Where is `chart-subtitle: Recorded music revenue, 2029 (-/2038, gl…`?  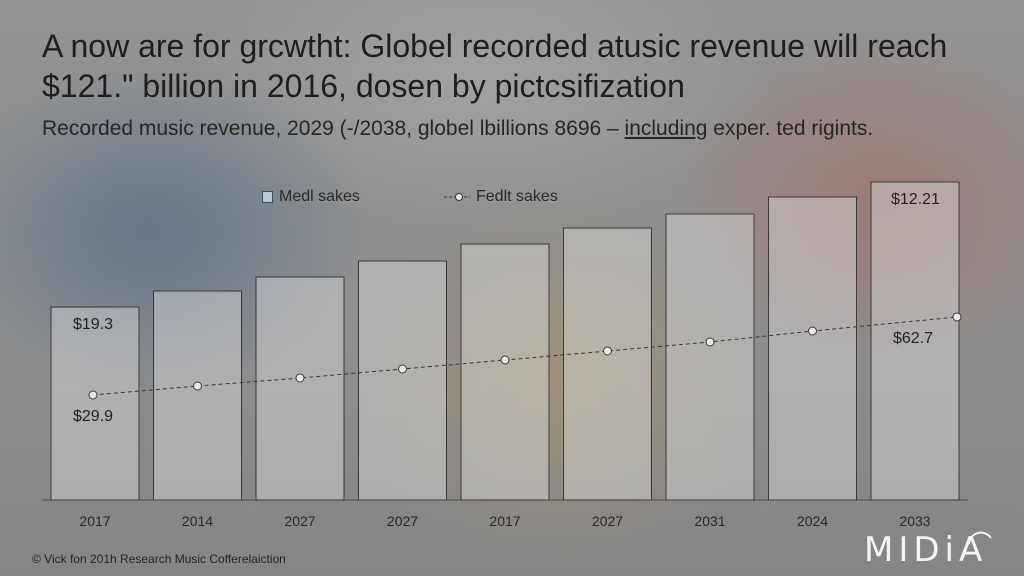
chart-subtitle: Recorded music revenue, 2029 (-/2038, gl… is located at coordinates (482, 129).